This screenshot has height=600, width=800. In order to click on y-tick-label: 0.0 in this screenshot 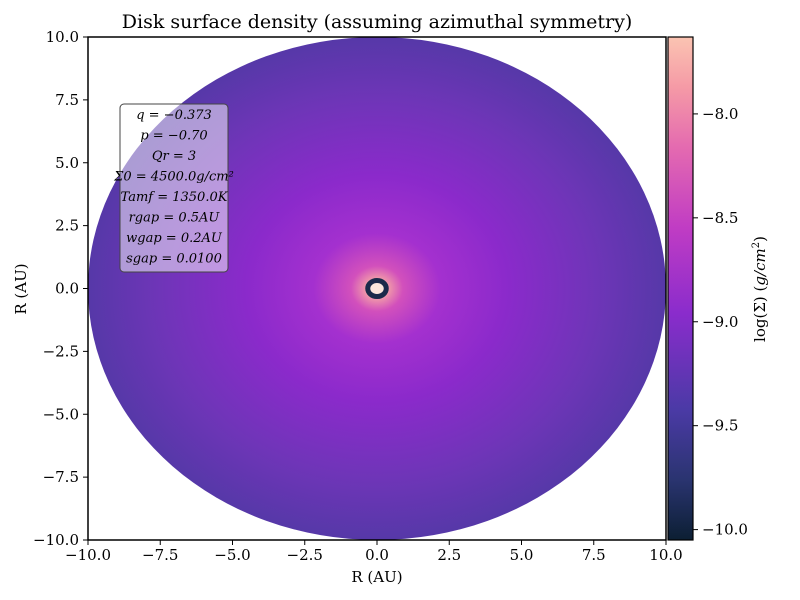, I will do `click(67, 289)`.